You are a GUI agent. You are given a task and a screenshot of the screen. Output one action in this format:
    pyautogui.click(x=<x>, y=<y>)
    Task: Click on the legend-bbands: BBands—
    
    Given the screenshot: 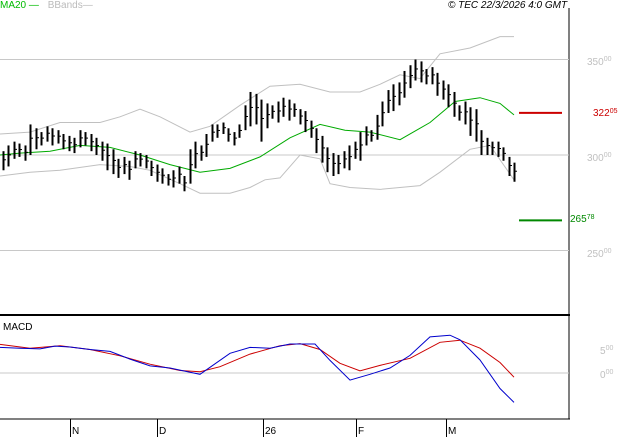 What is the action you would take?
    pyautogui.click(x=70, y=5)
    